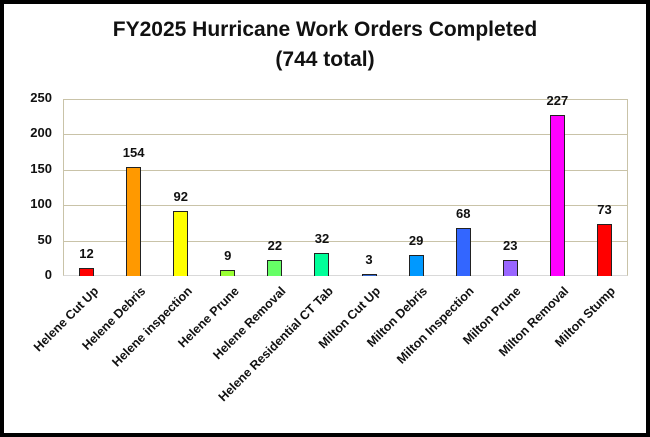 Image resolution: width=650 pixels, height=437 pixels. I want to click on data-label: 92, so click(180, 196).